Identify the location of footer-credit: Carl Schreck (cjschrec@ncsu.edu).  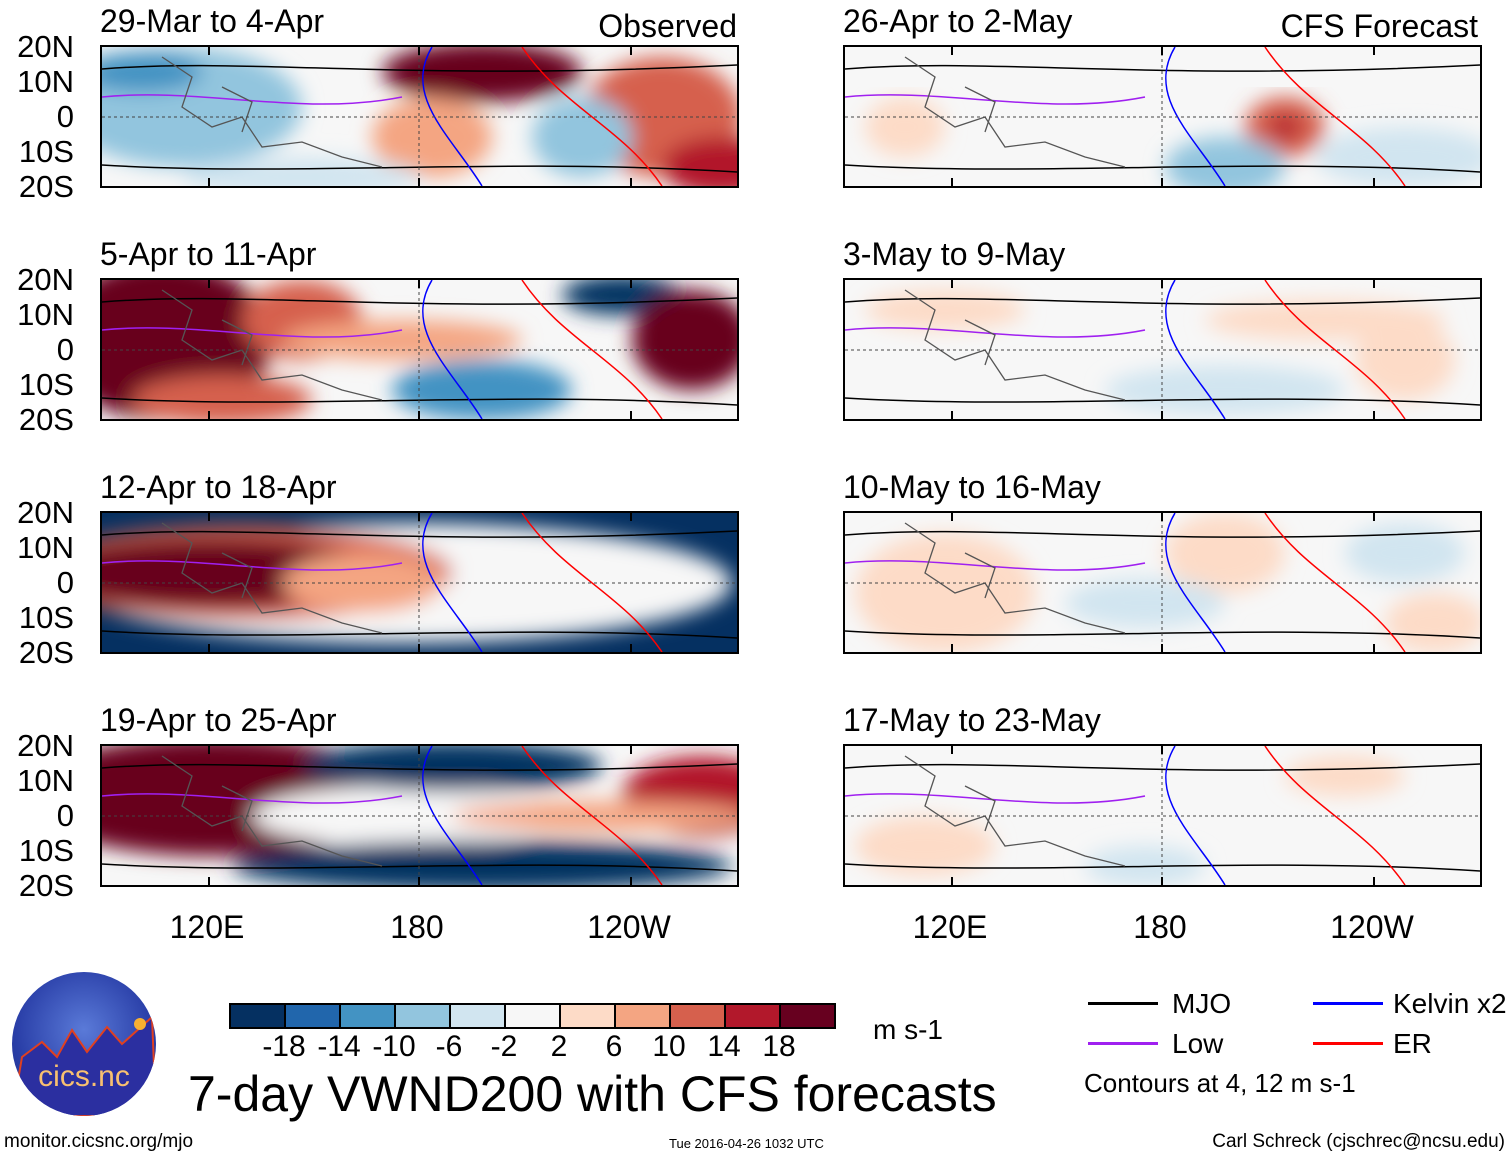
(1358, 1141).